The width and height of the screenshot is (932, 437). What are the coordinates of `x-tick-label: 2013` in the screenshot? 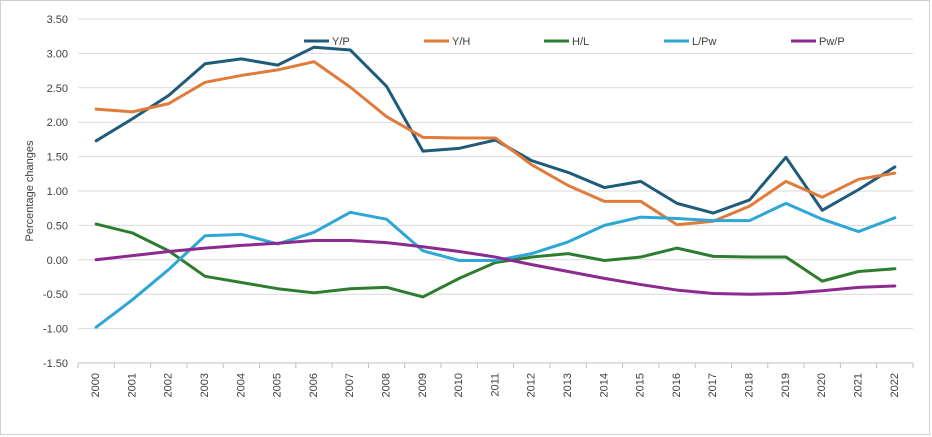 It's located at (568, 385).